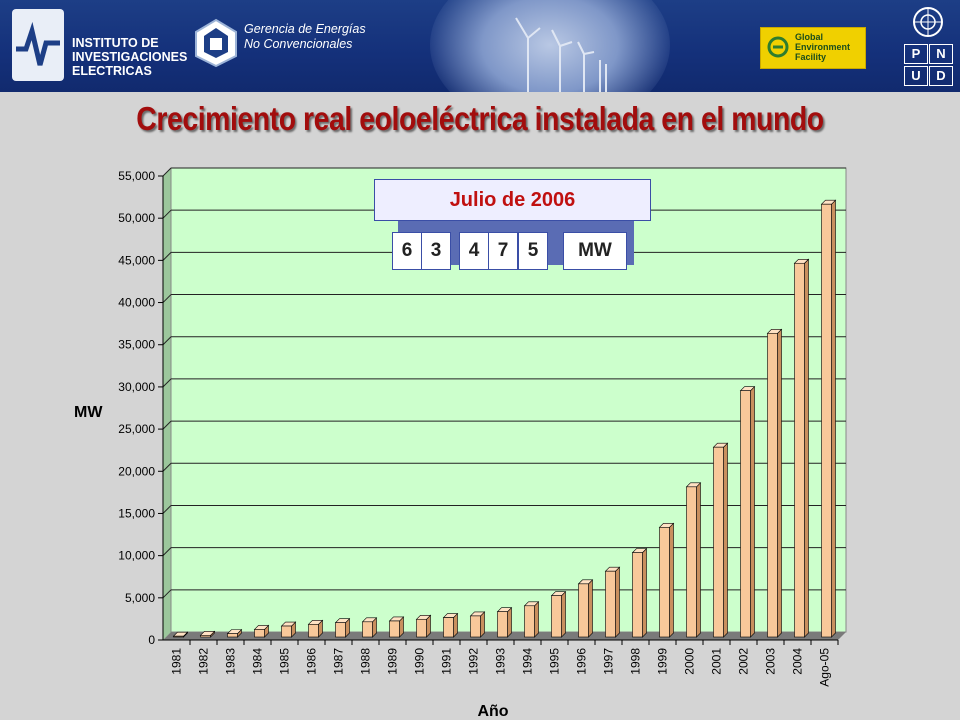 Image resolution: width=960 pixels, height=720 pixels. Describe the element at coordinates (916, 76) in the screenshot. I see `undp-letter: U` at that location.